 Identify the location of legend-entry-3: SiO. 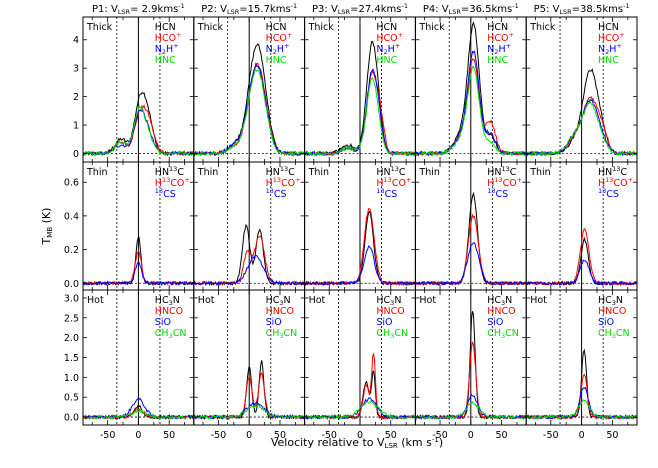
(163, 322).